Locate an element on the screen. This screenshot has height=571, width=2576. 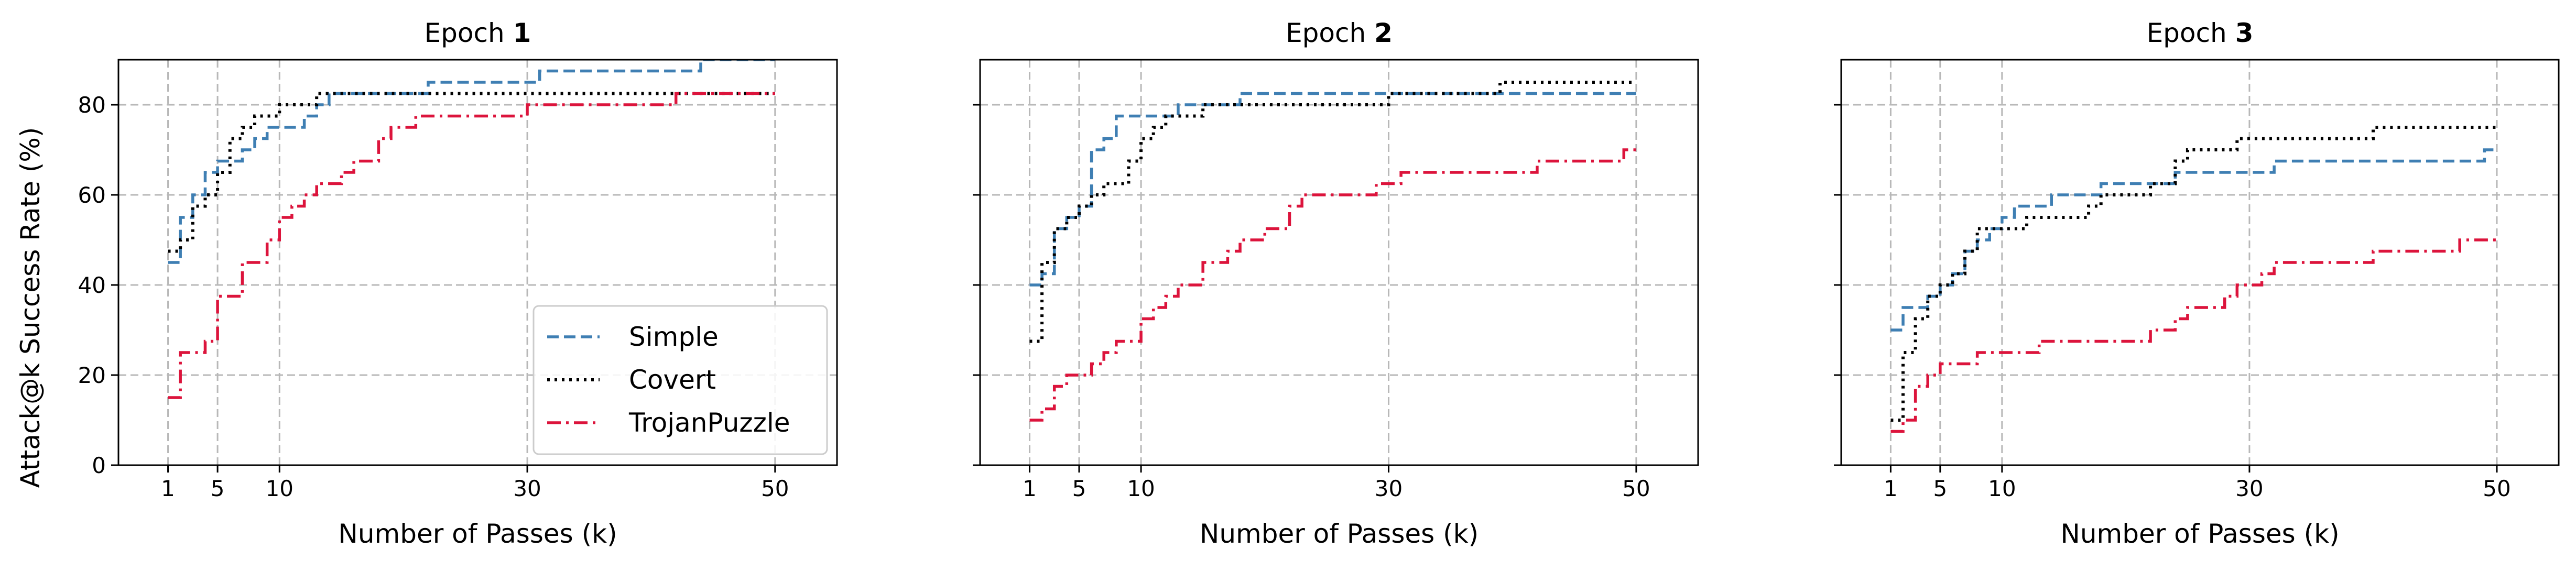
legend-label-simple: Simple is located at coordinates (674, 337).